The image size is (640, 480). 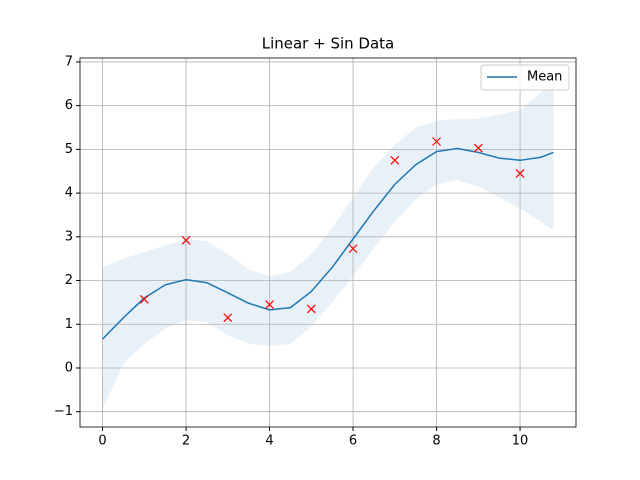 What do you see at coordinates (69, 105) in the screenshot?
I see `y-tick-label: 6` at bounding box center [69, 105].